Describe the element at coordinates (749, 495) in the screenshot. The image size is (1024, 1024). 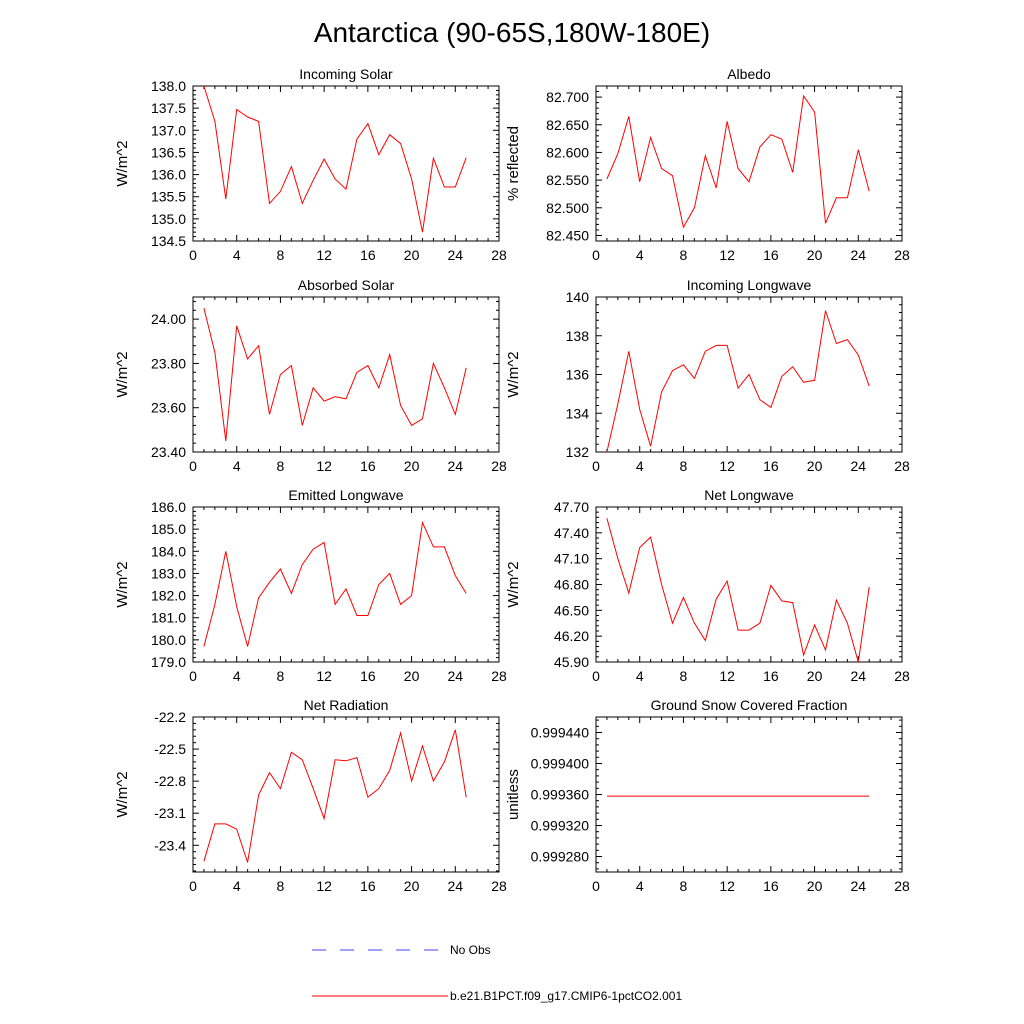
I see `net-longwave-title: Net Longwave` at that location.